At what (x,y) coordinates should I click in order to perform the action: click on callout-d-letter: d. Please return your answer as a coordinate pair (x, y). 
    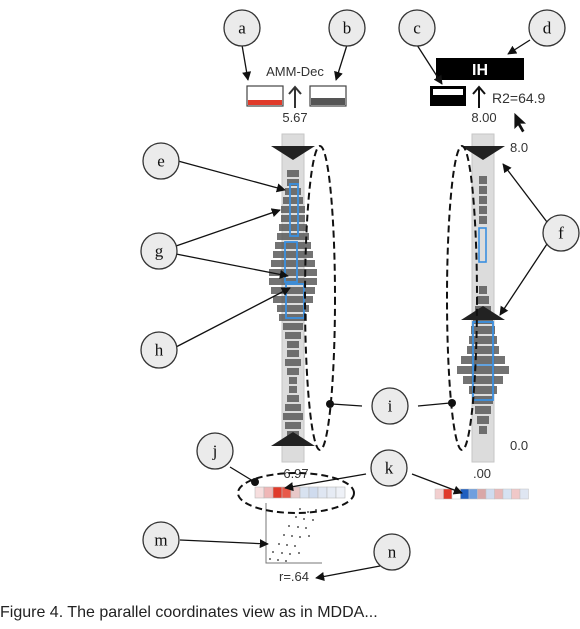
    Looking at the image, I should click on (547, 28).